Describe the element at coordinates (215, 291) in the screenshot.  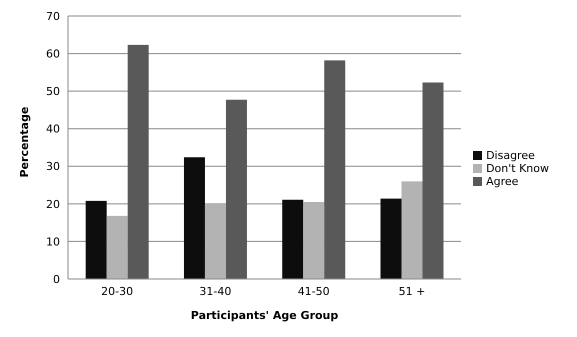
I see `x-tick-label: 31-40` at that location.